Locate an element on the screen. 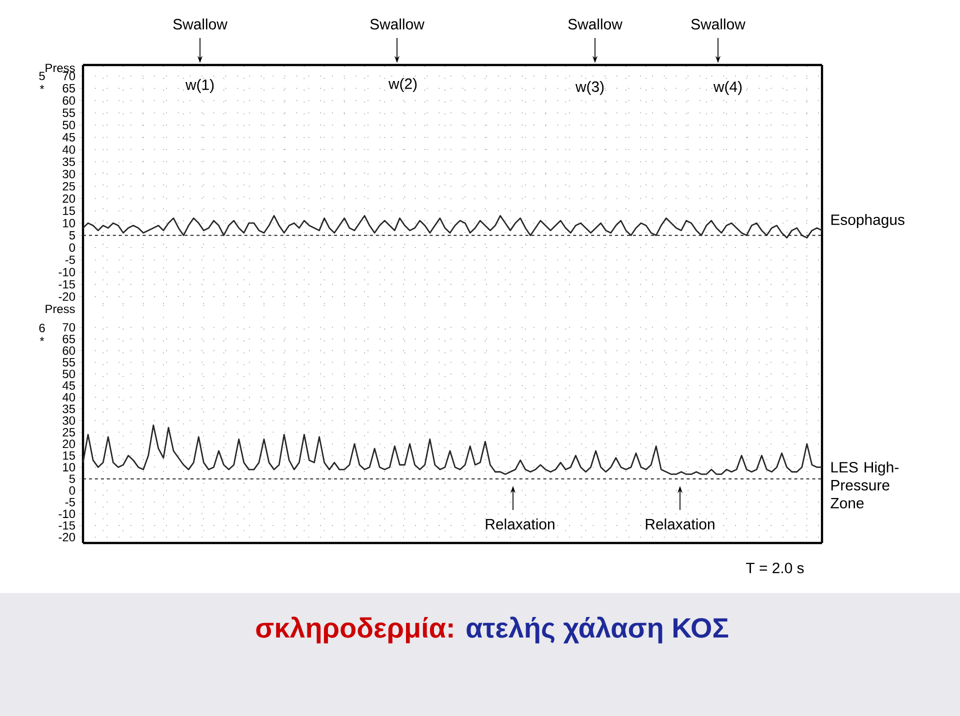 This screenshot has width=960, height=716. text: σκληροδερμία: is located at coordinates (354, 630).